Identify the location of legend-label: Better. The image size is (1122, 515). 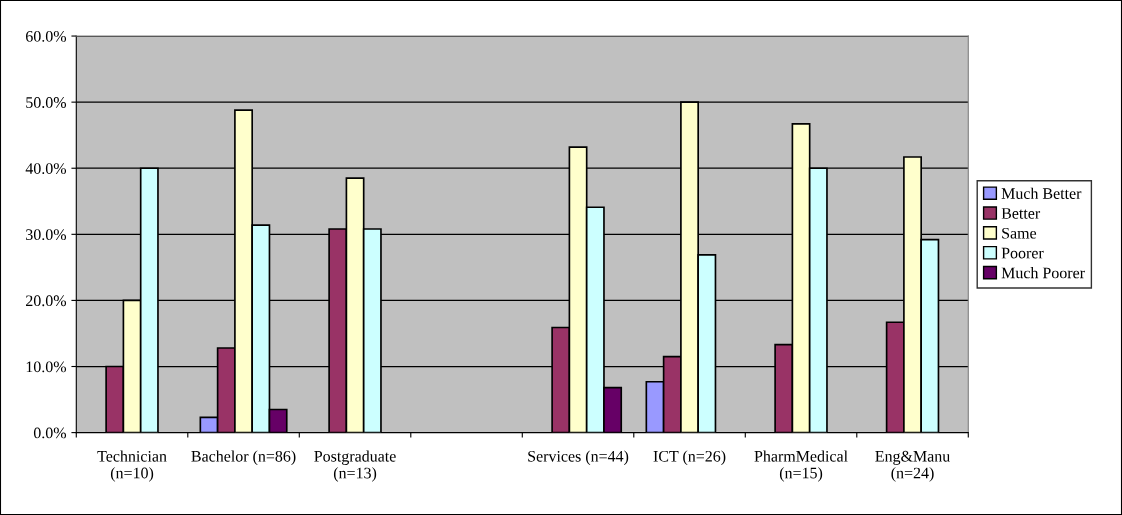
(1021, 213).